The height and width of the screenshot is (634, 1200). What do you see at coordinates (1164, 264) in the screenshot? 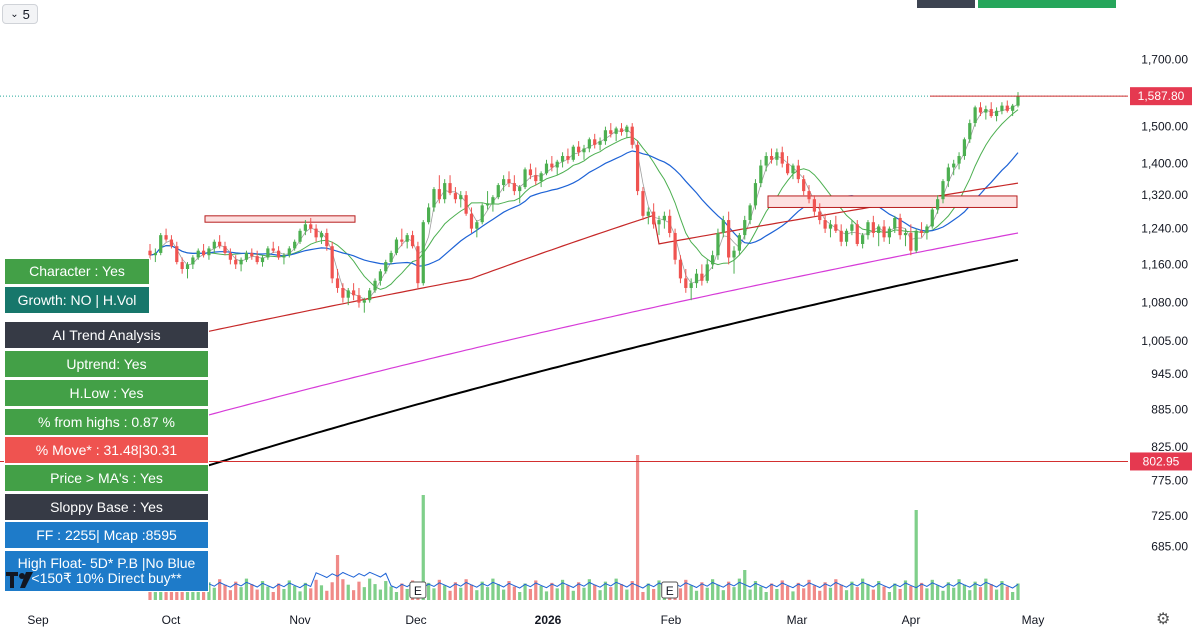
I see `price-tick-label: 1,160.00` at bounding box center [1164, 264].